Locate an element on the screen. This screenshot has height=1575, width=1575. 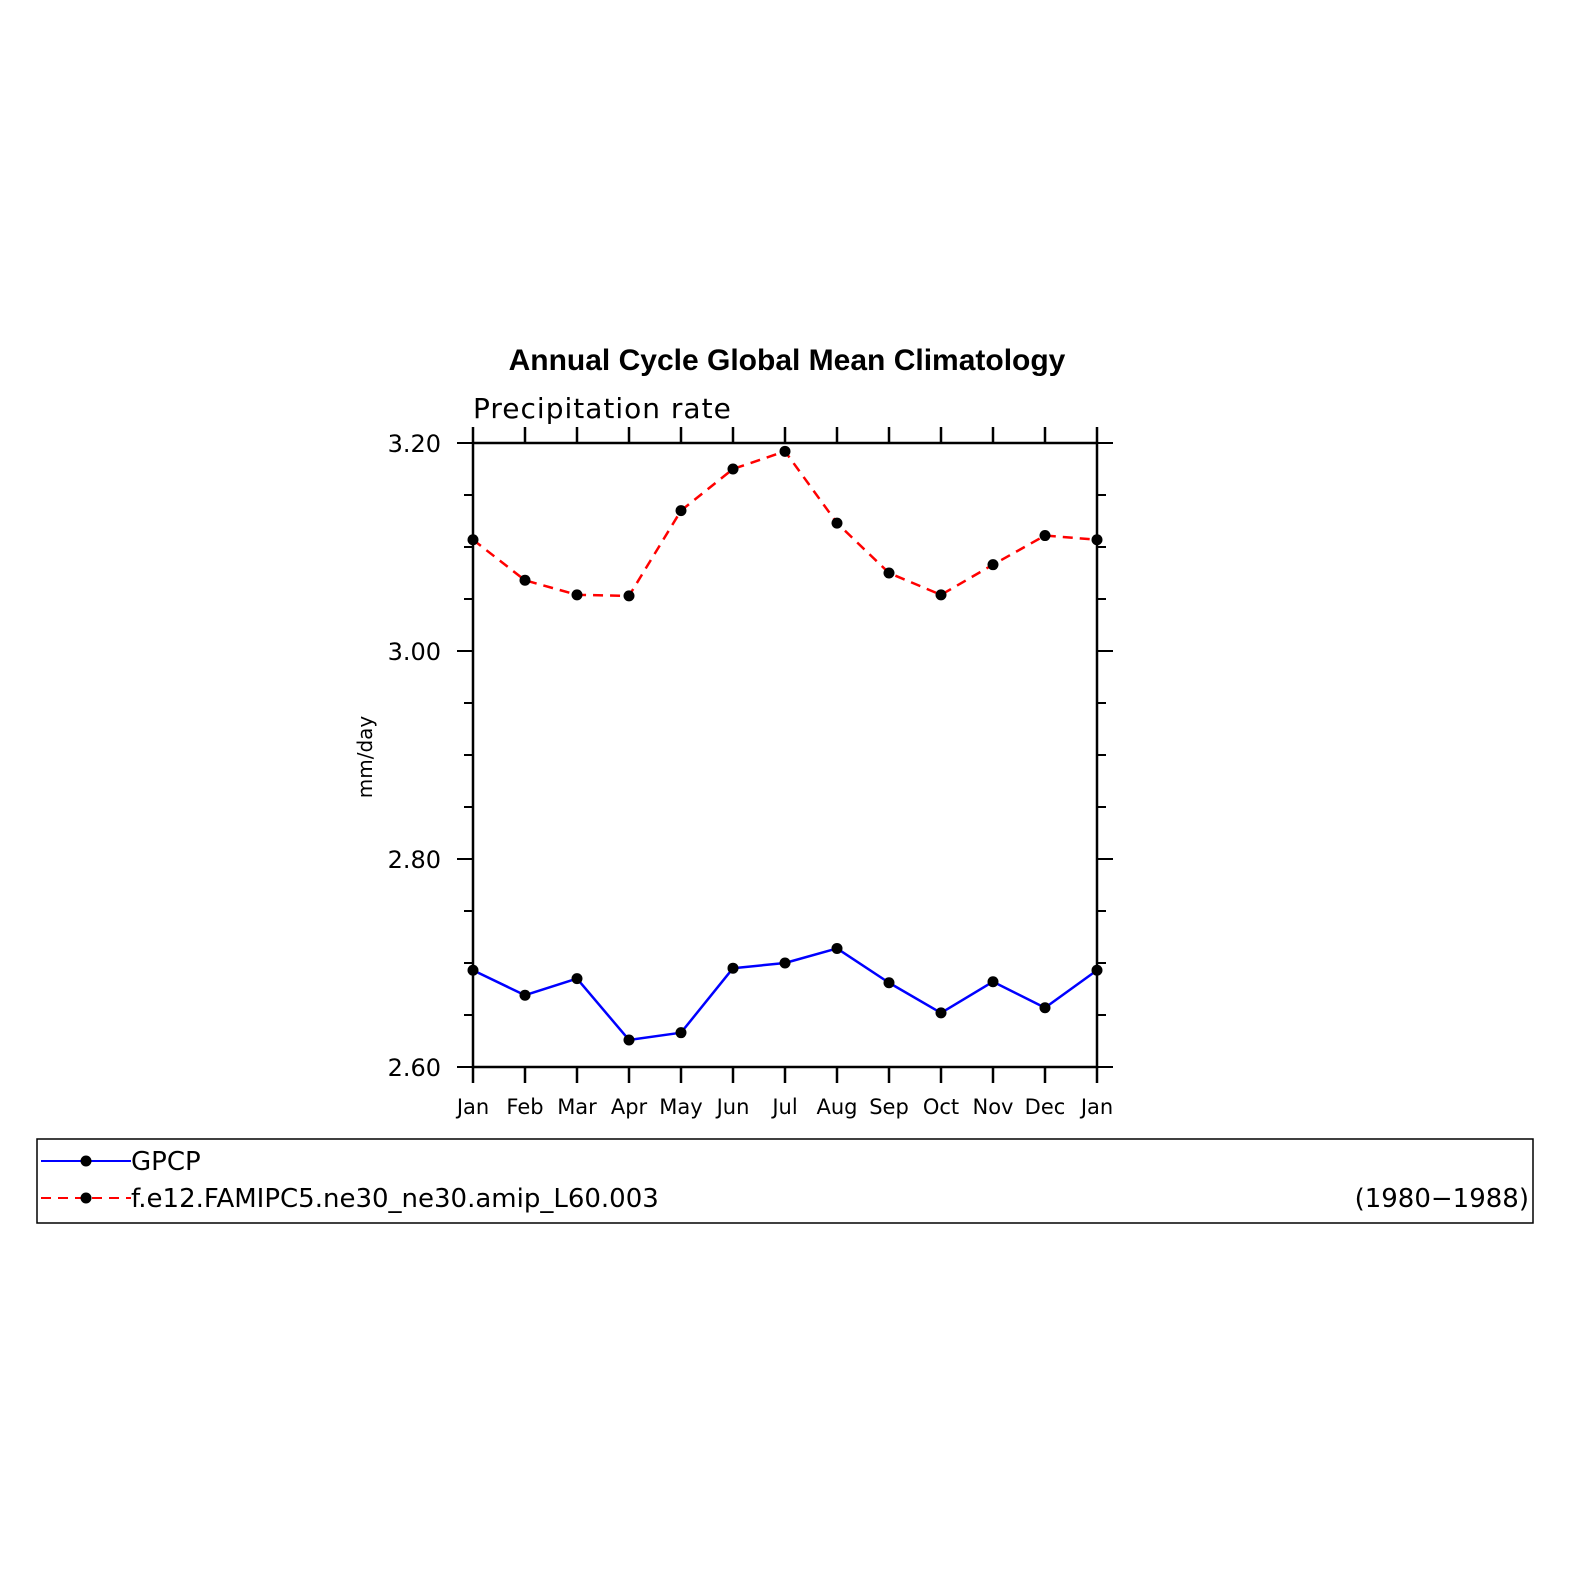
x-tick-label: Oct is located at coordinates (941, 1107).